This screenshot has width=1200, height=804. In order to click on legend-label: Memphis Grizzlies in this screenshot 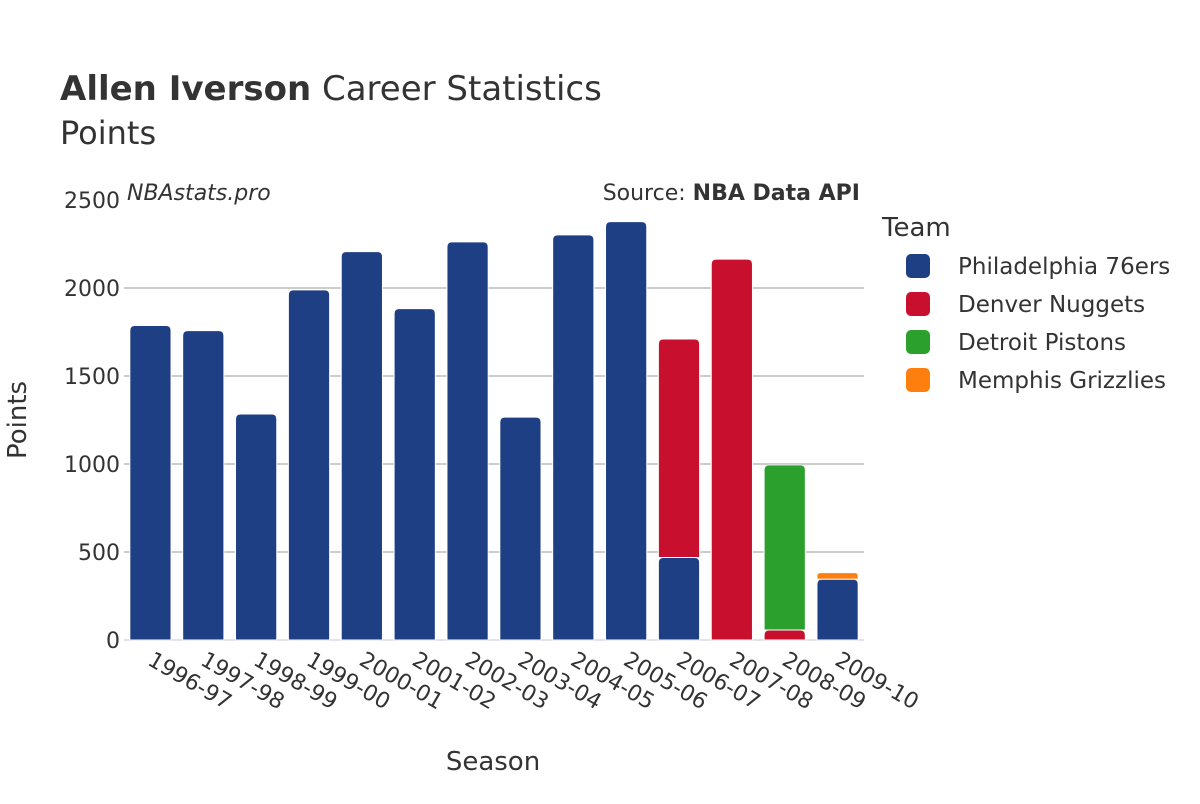, I will do `click(1062, 381)`.